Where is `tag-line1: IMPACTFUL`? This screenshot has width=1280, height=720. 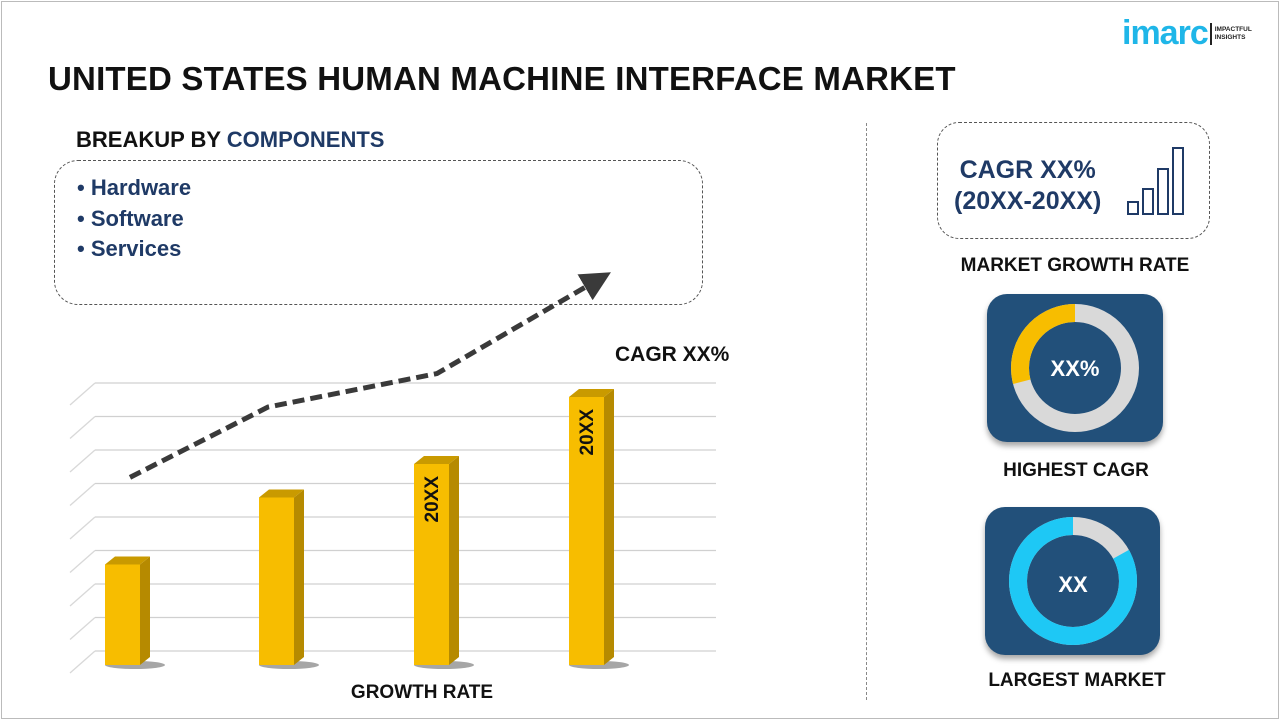
tag-line1: IMPACTFUL is located at coordinates (1233, 29).